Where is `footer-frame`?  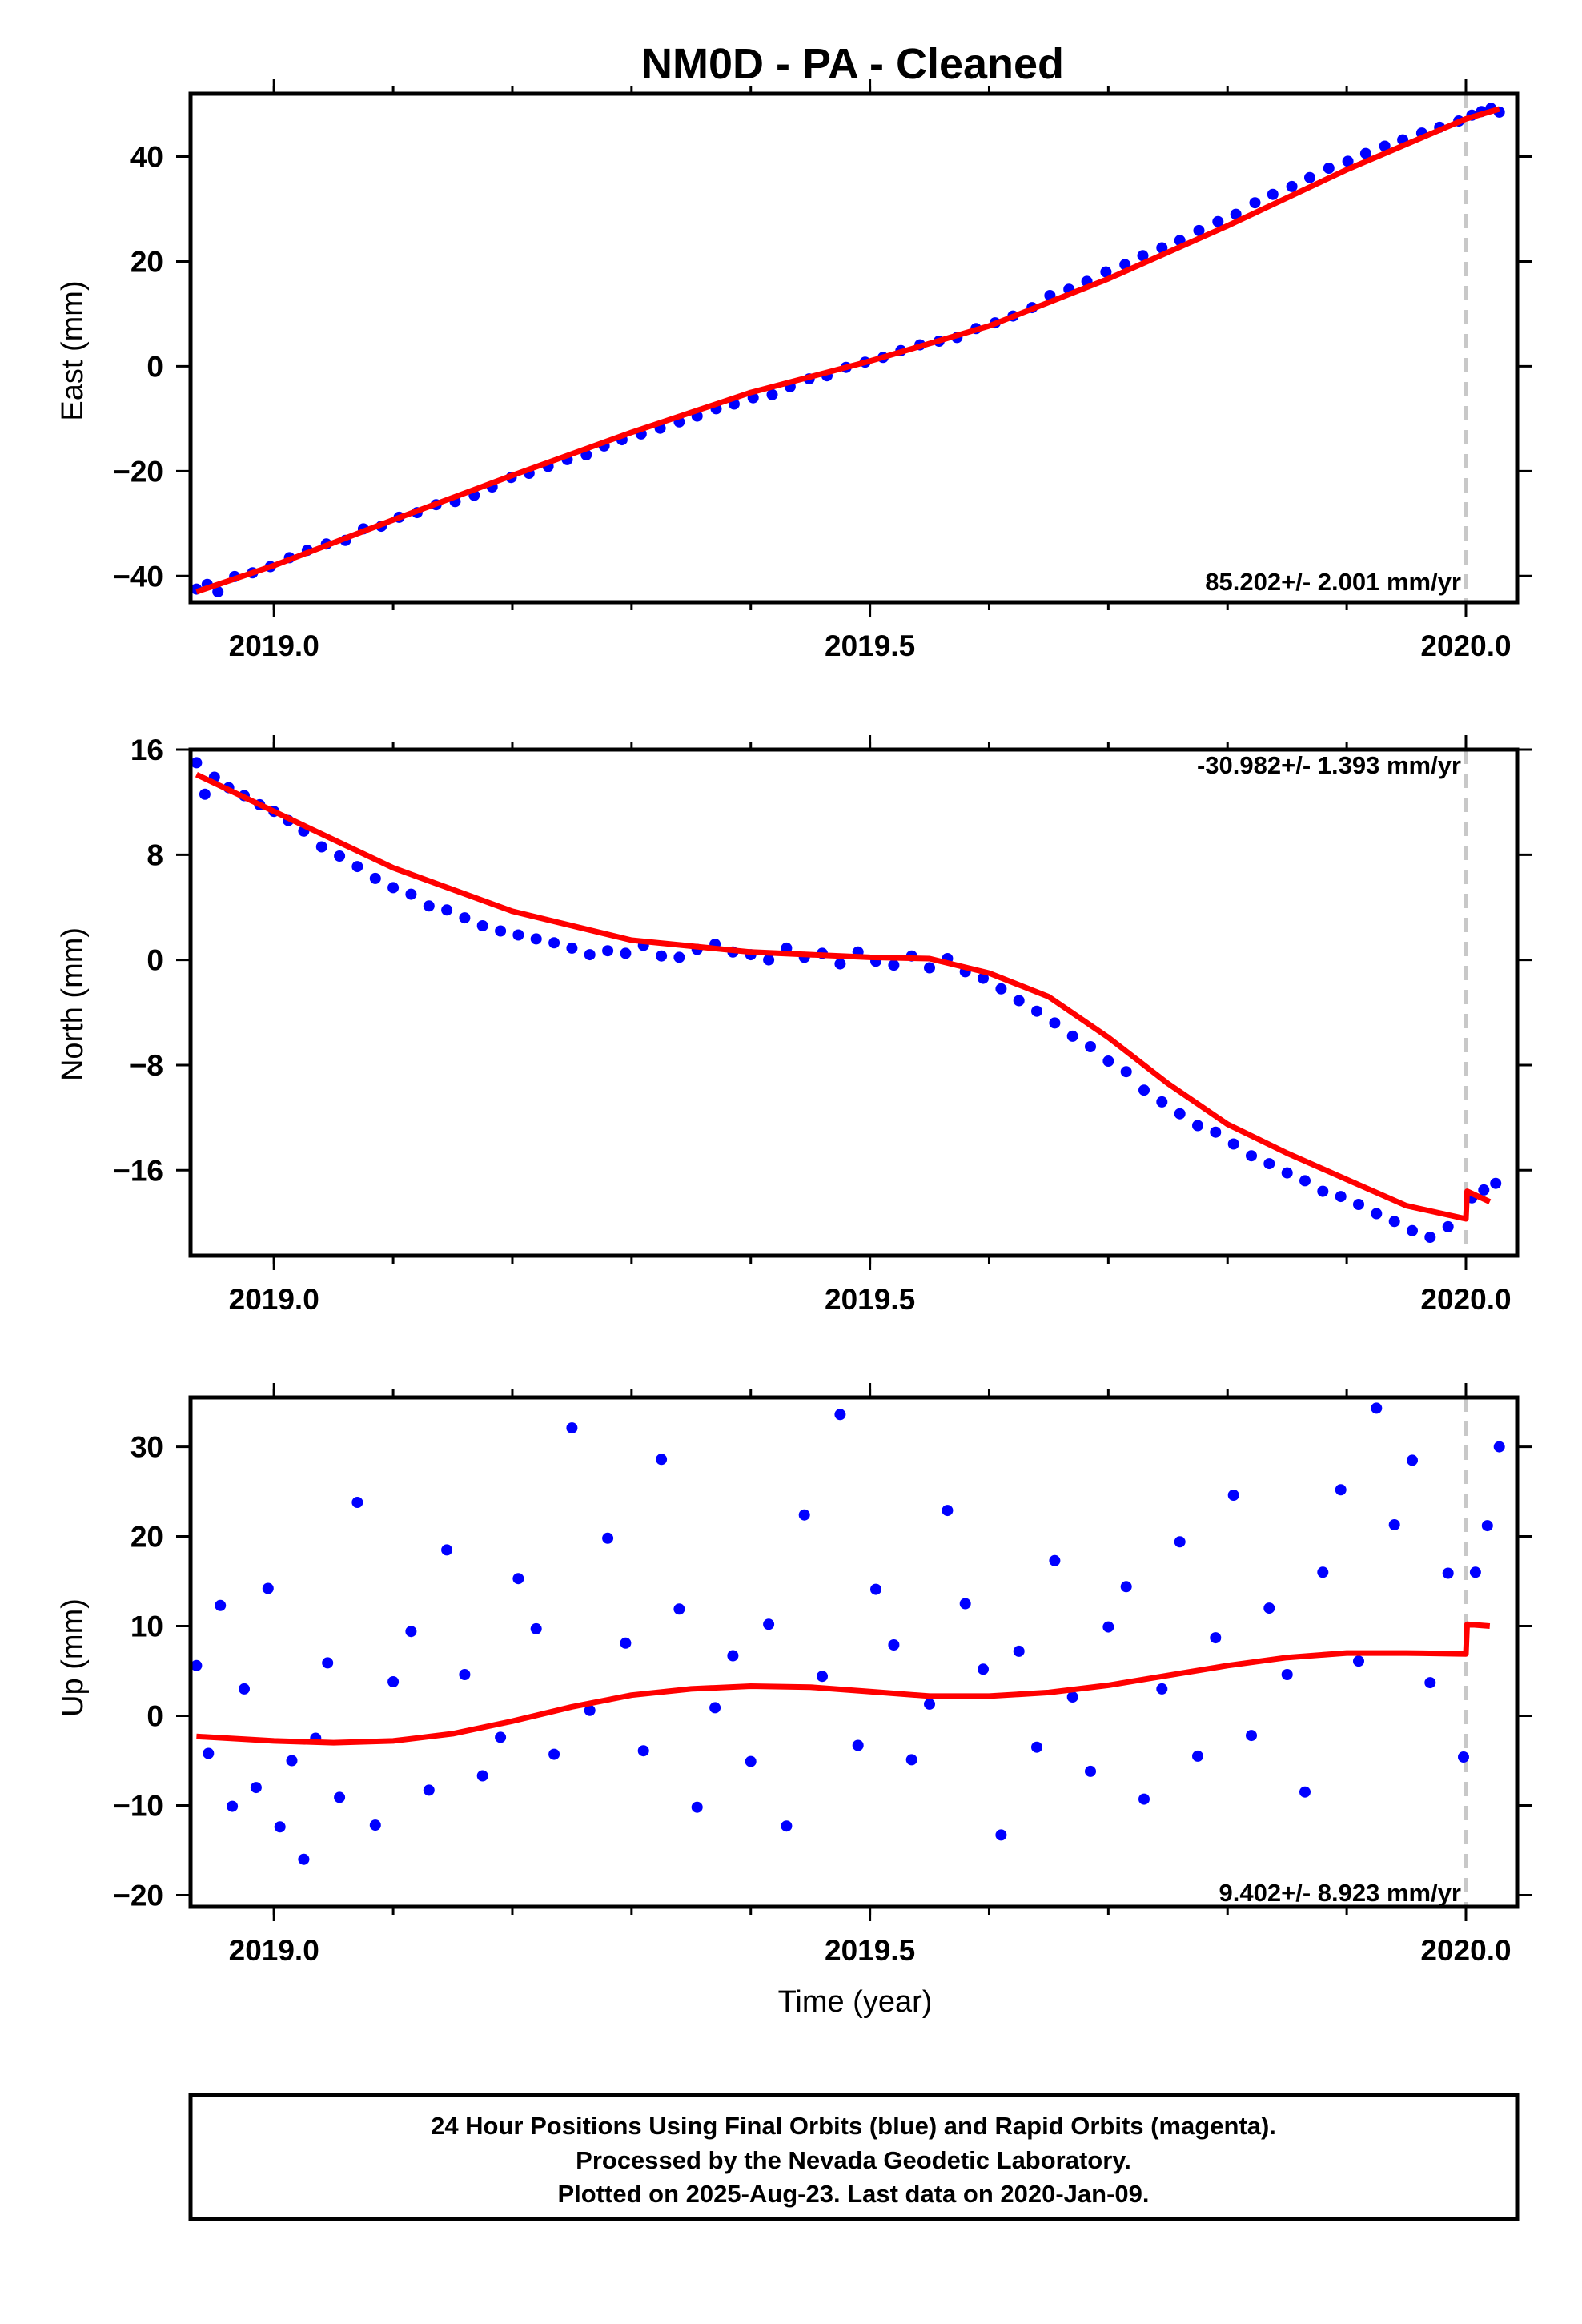
footer-frame is located at coordinates (854, 2157).